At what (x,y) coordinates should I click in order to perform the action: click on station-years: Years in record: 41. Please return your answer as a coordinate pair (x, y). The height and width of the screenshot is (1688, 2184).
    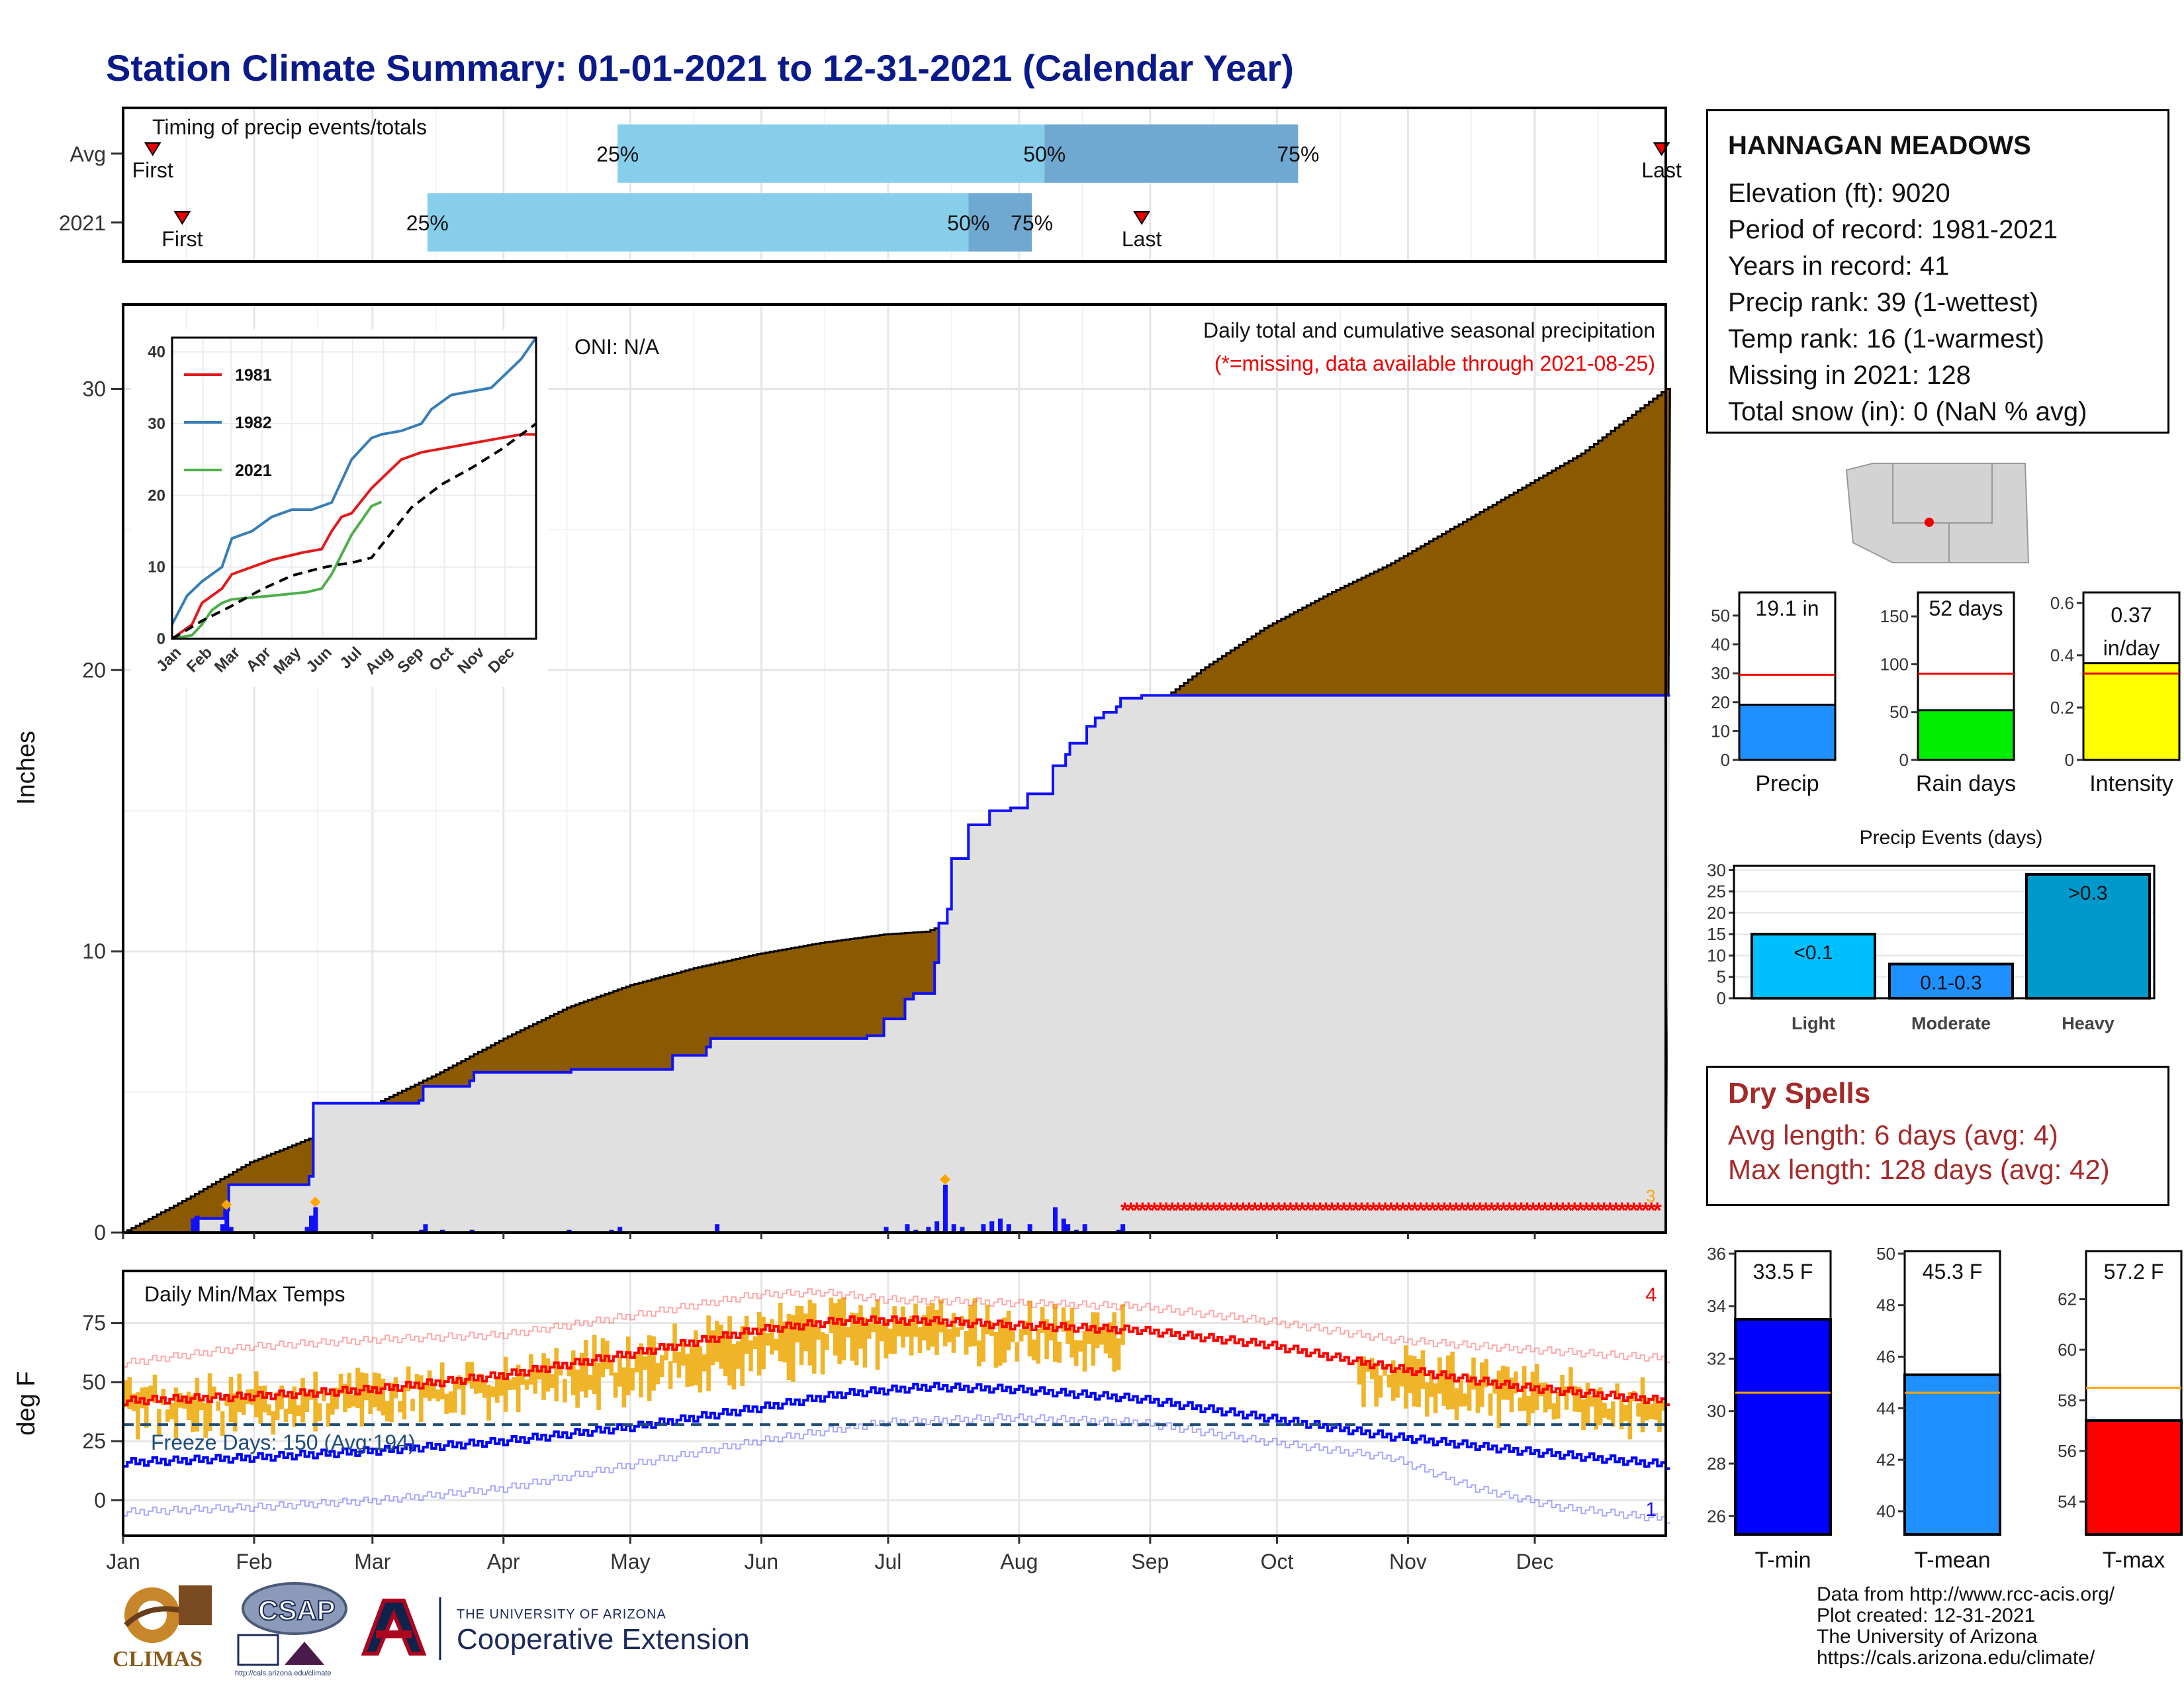
    Looking at the image, I should click on (1839, 266).